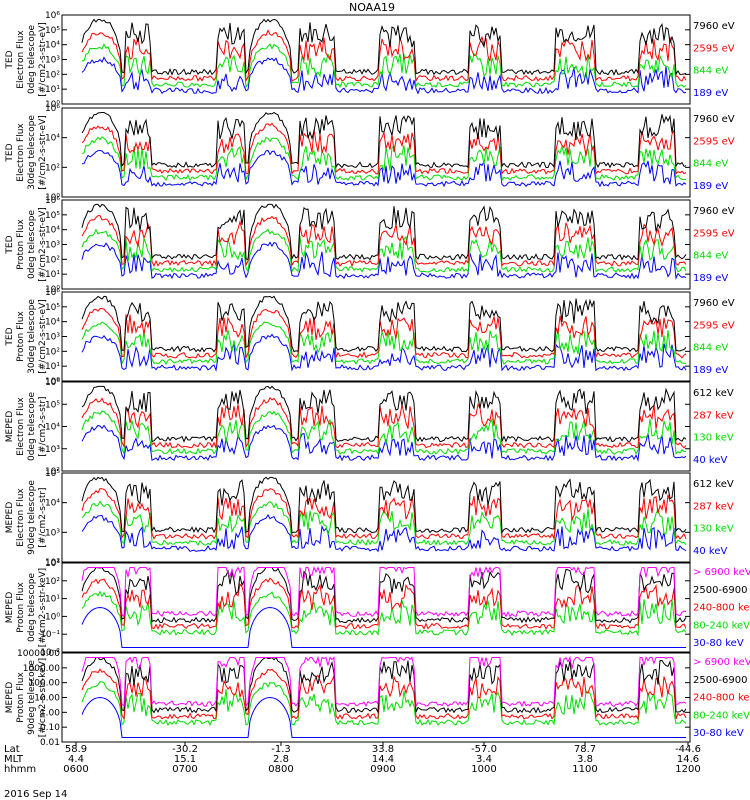 This screenshot has width=750, height=800. Describe the element at coordinates (21, 152) in the screenshot. I see `y-axis-label: Electron Flux` at that location.